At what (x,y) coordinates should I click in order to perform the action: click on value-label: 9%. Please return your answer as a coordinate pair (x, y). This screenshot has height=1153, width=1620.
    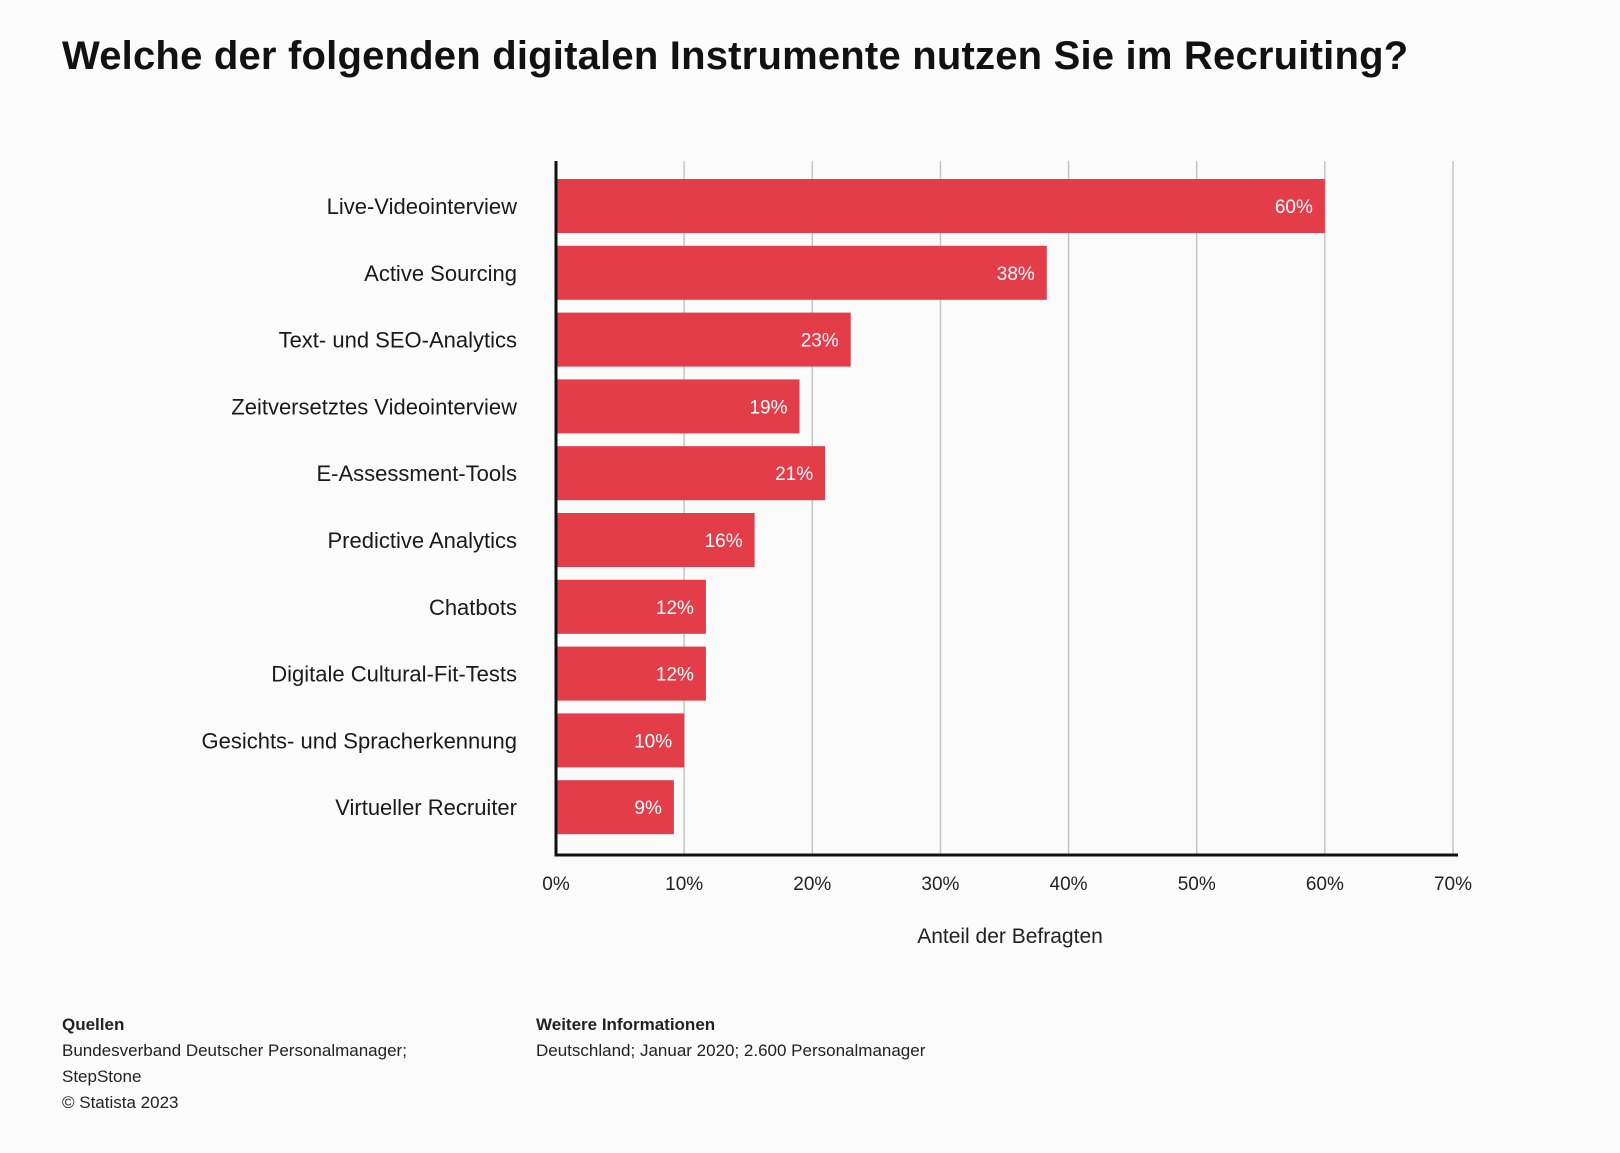
    Looking at the image, I should click on (648, 808).